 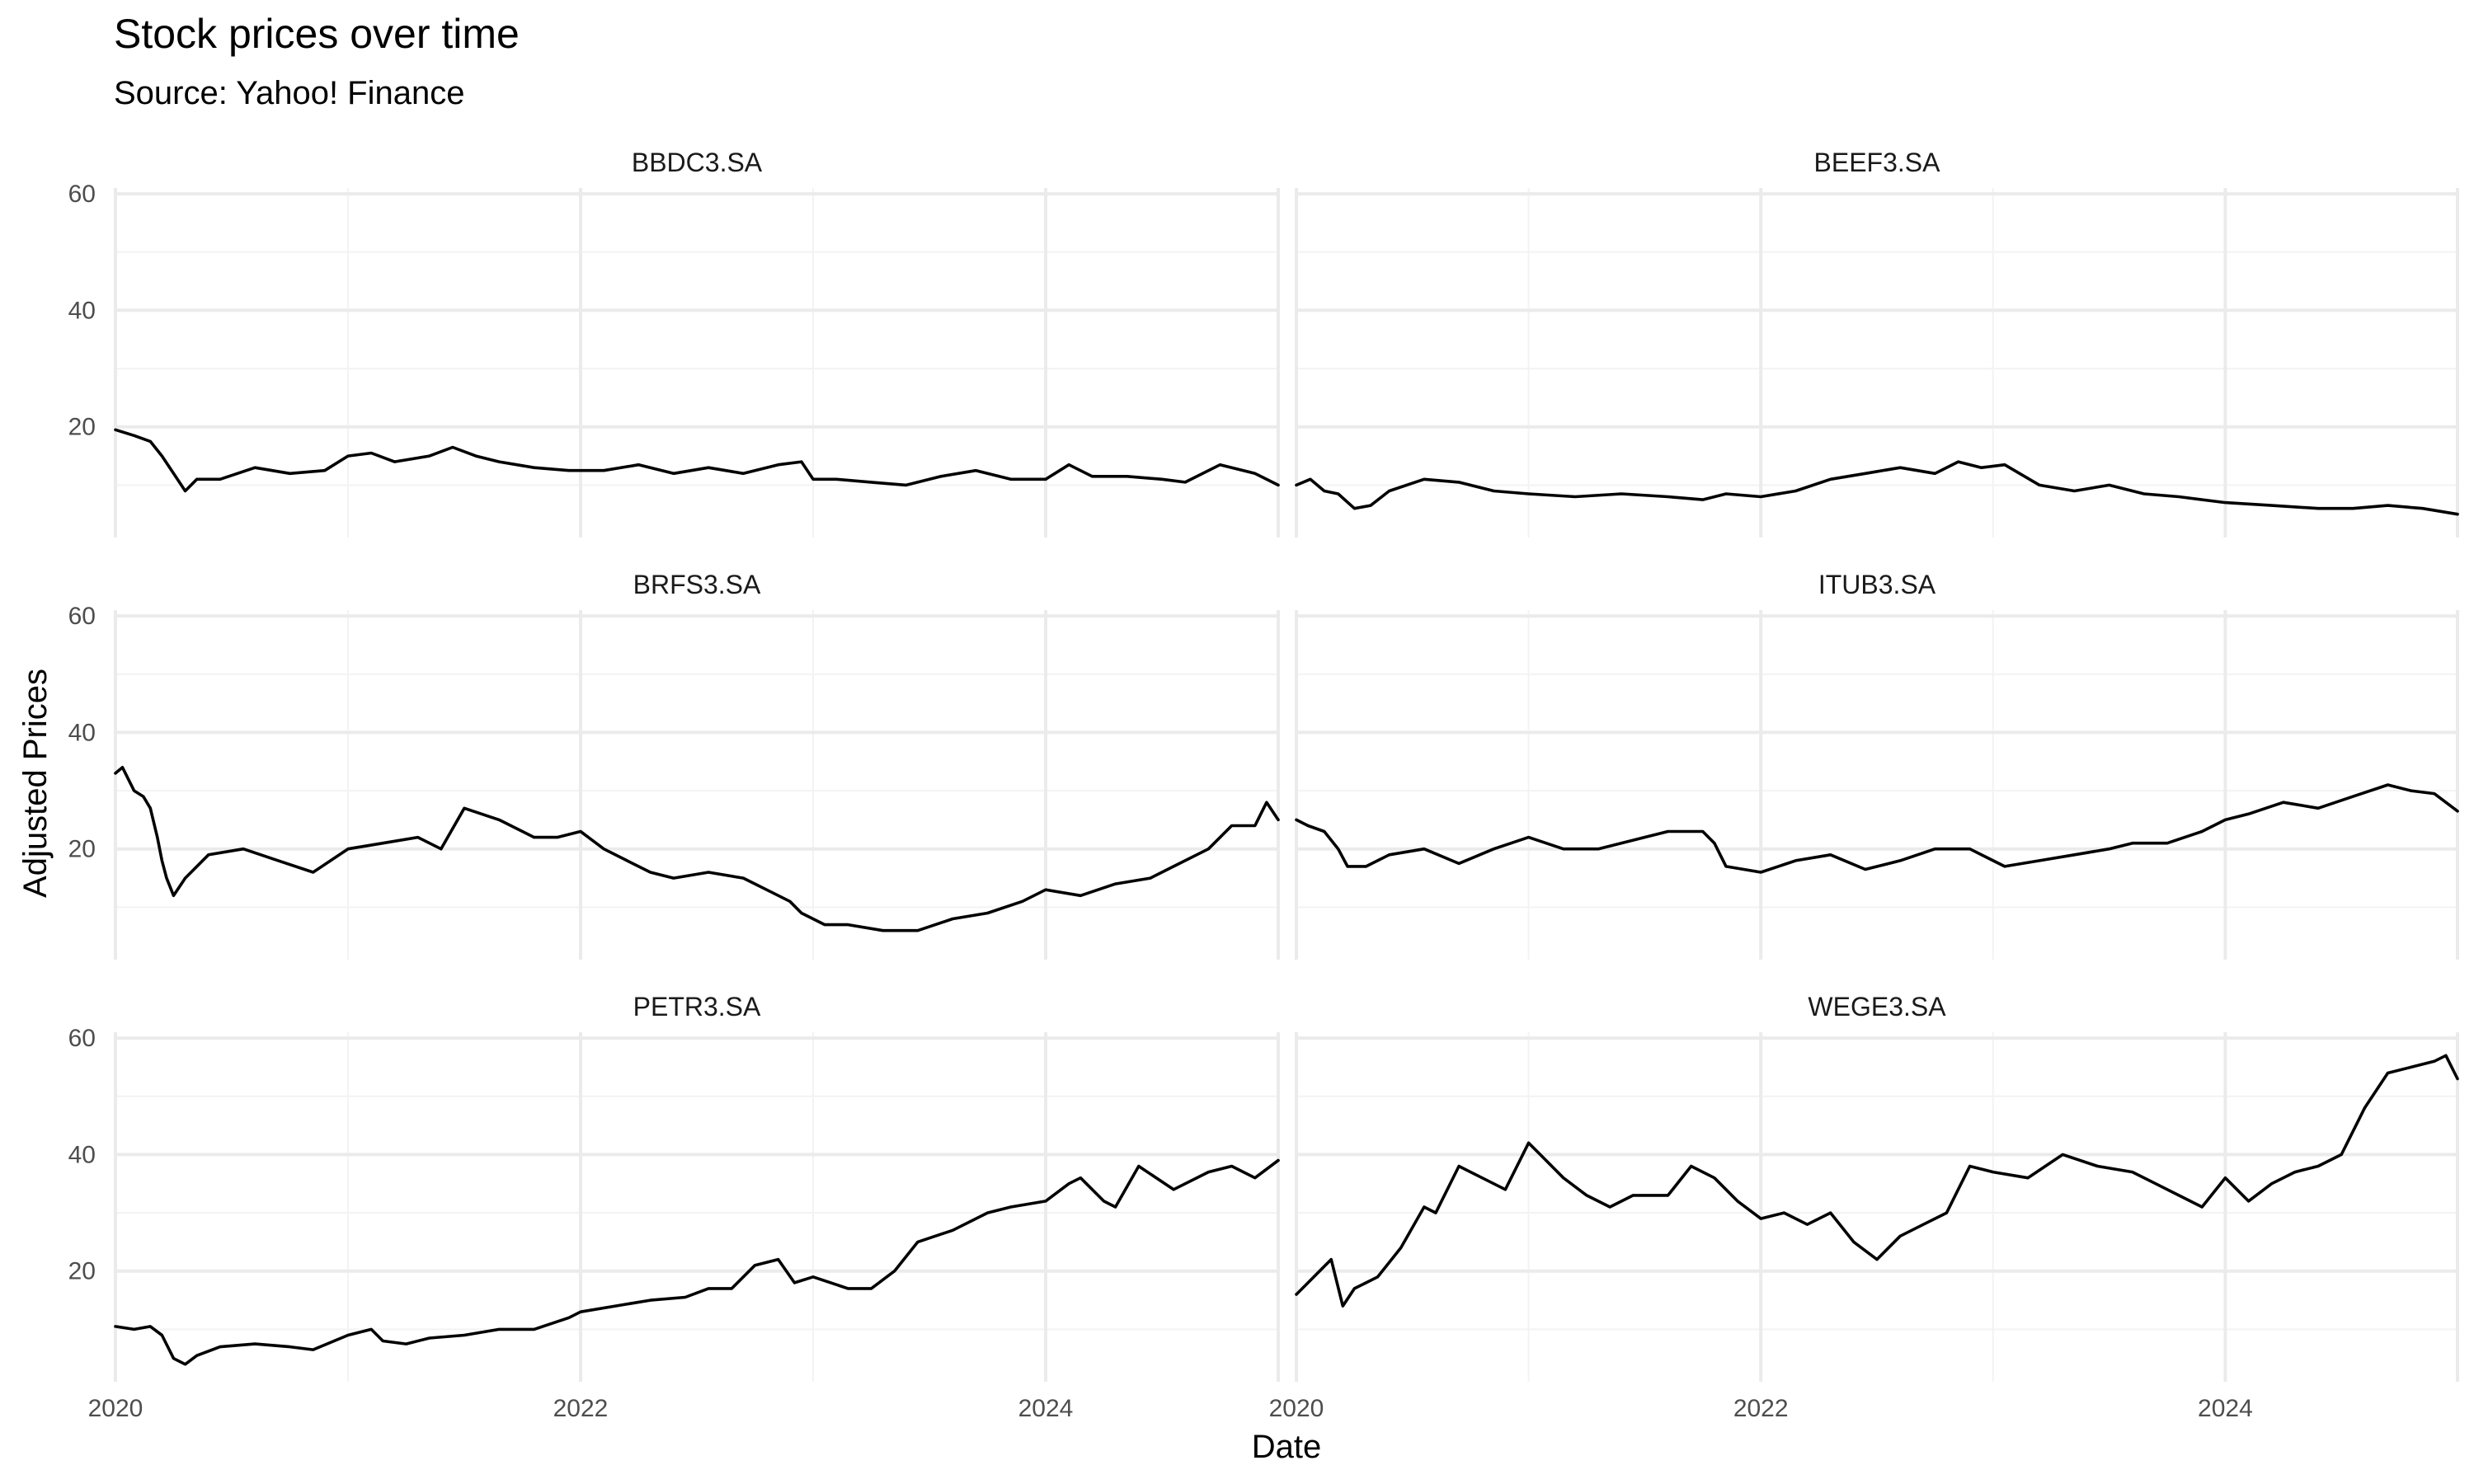 I want to click on facet-label-petr3-sa: PETR3.SA, so click(x=697, y=1006).